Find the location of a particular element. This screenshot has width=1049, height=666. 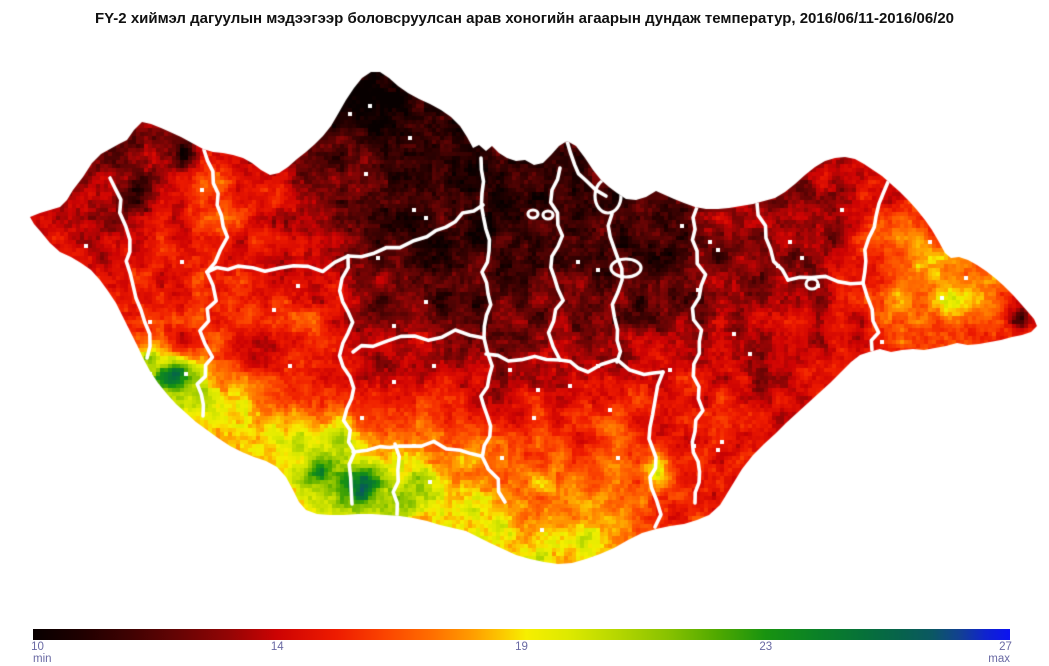

colorbar-ticks: 10 14 19 23 27 is located at coordinates (521, 646).